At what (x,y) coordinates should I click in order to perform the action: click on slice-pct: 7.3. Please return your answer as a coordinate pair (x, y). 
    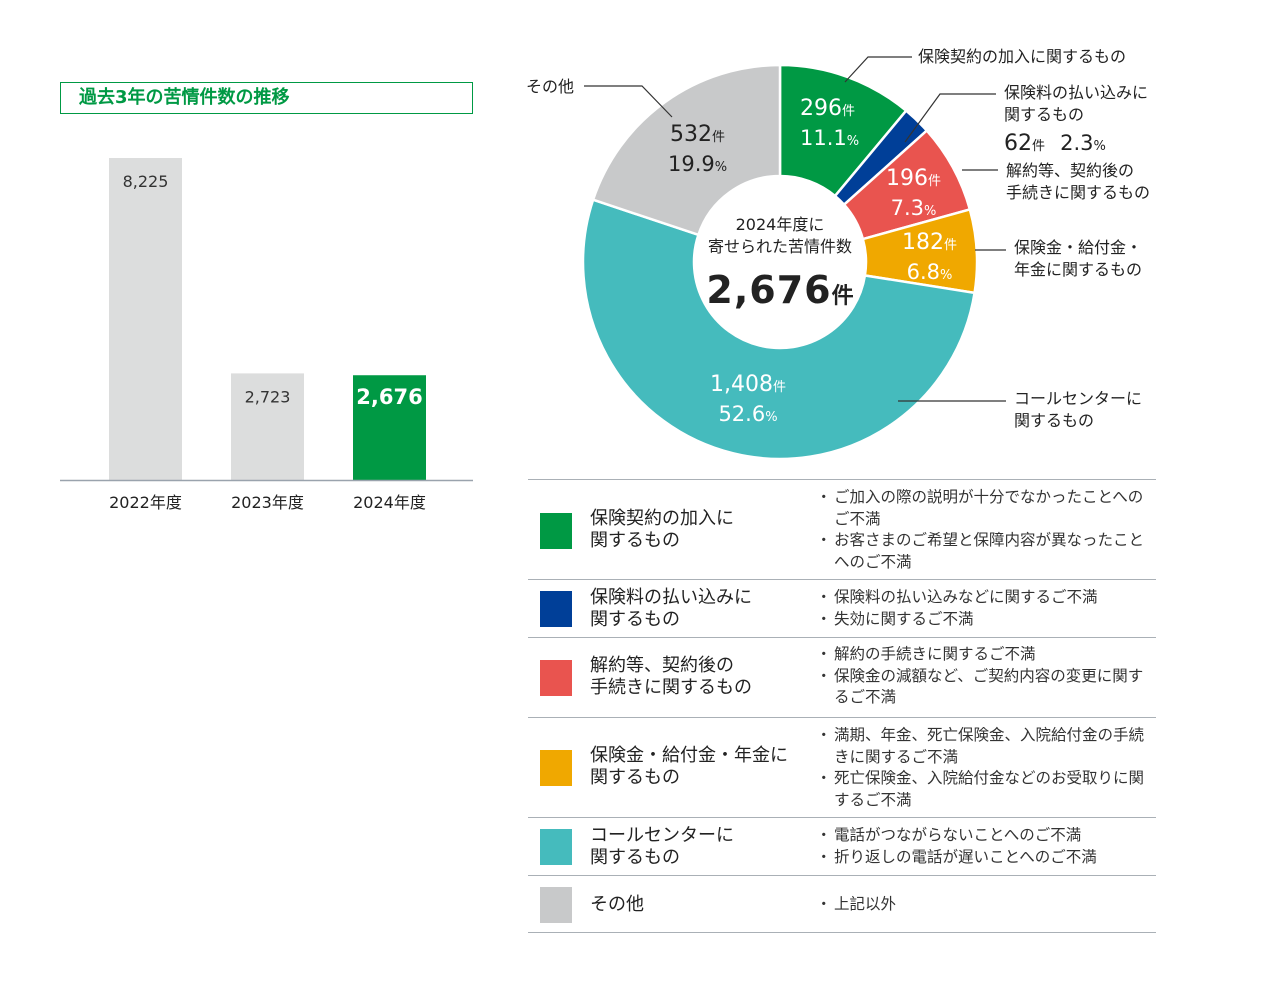
    Looking at the image, I should click on (907, 208).